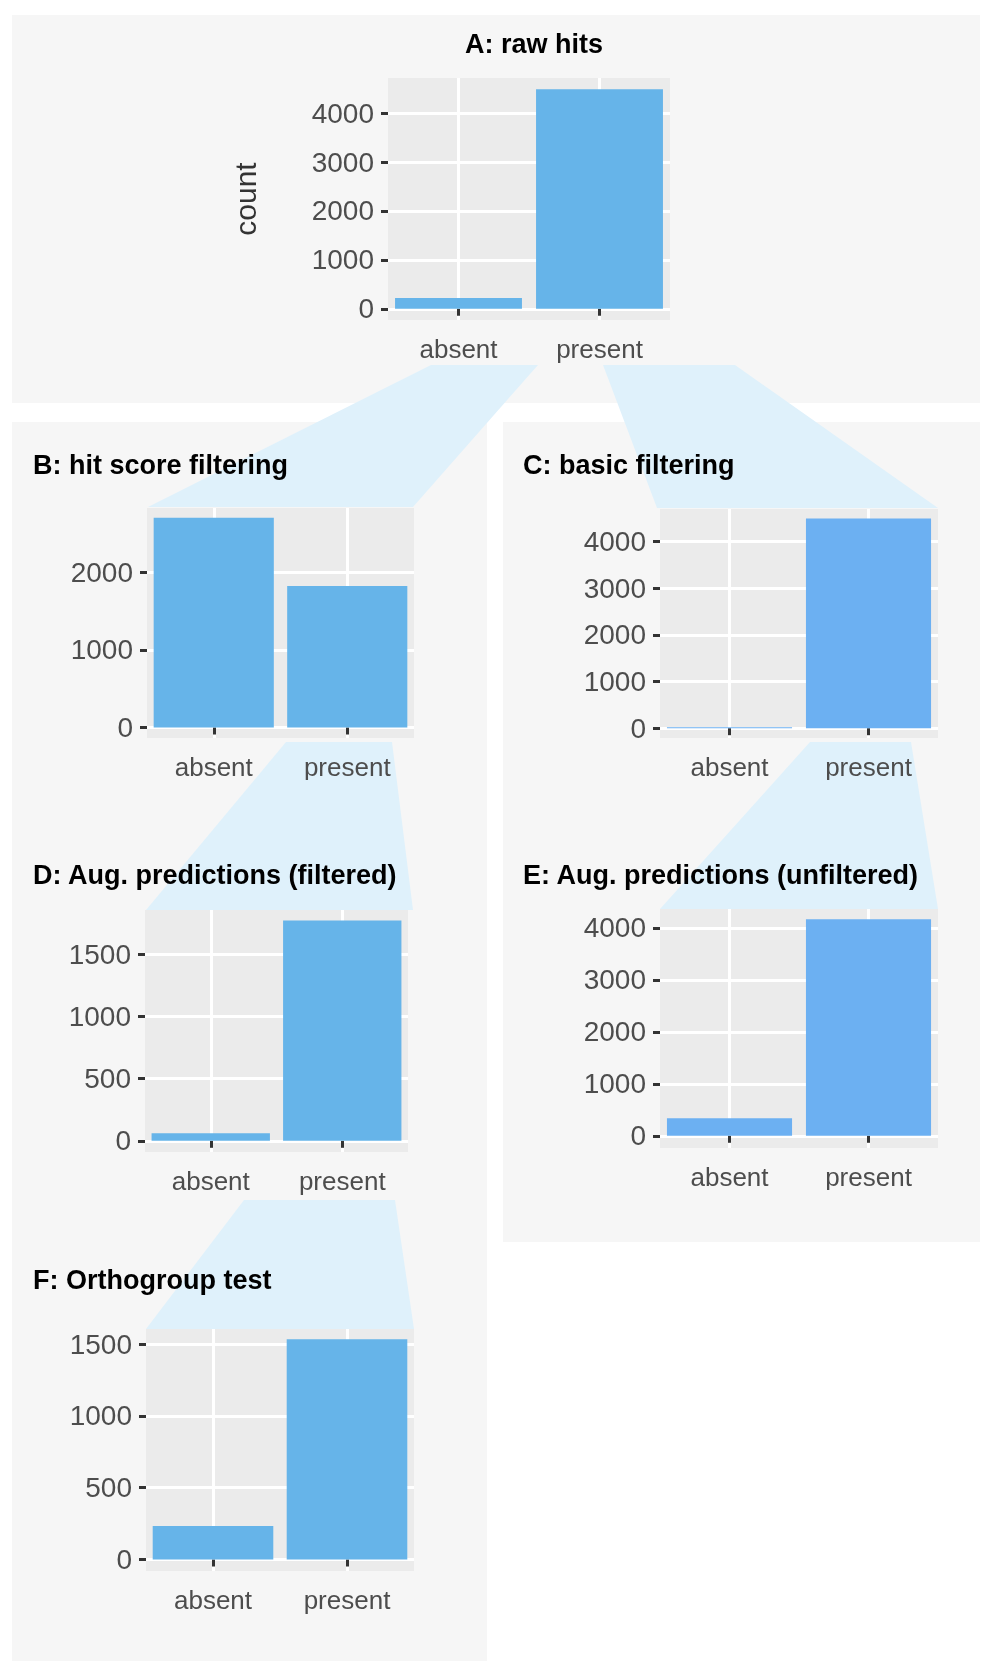  I want to click on y-axis-title: count, so click(245, 198).